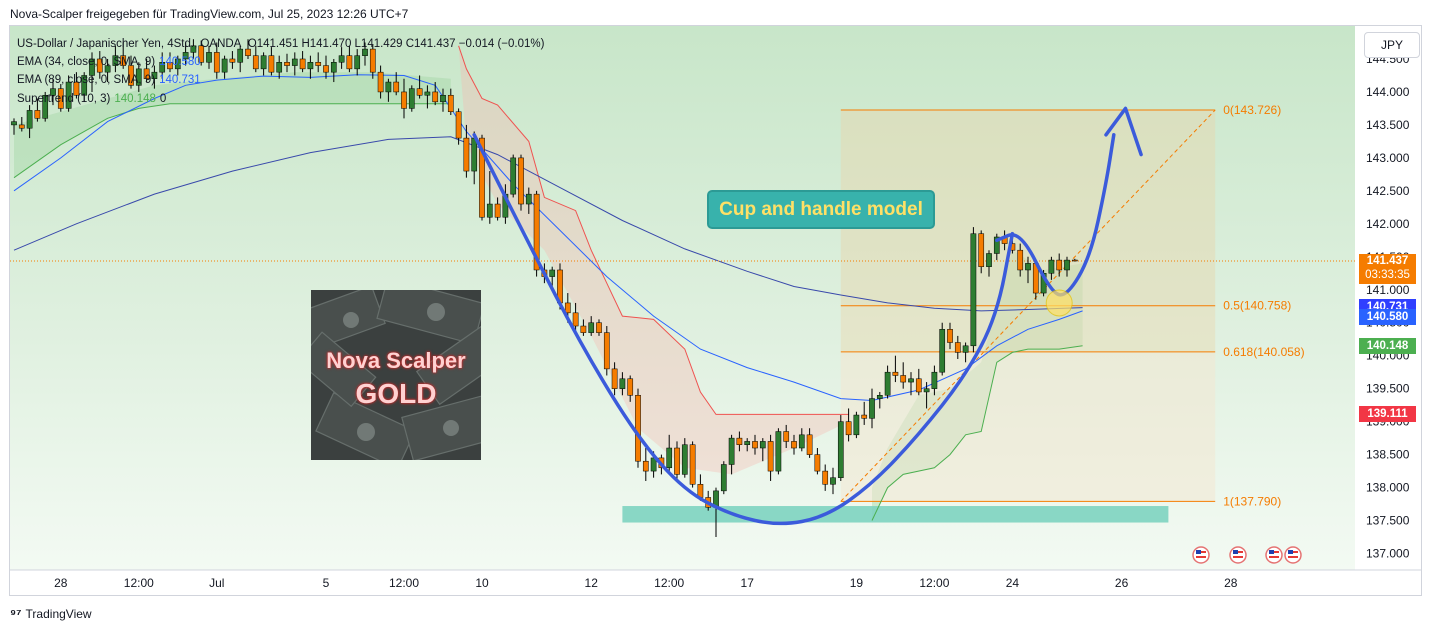 This screenshot has height=632, width=1433. I want to click on us-flag-event-icon, so click(1293, 555).